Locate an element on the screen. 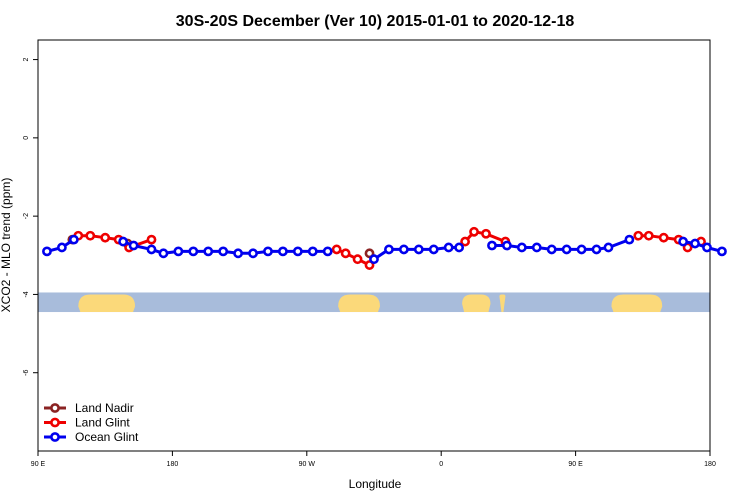 This screenshot has width=750, height=500. x-axis-label: Longitude is located at coordinates (375, 484).